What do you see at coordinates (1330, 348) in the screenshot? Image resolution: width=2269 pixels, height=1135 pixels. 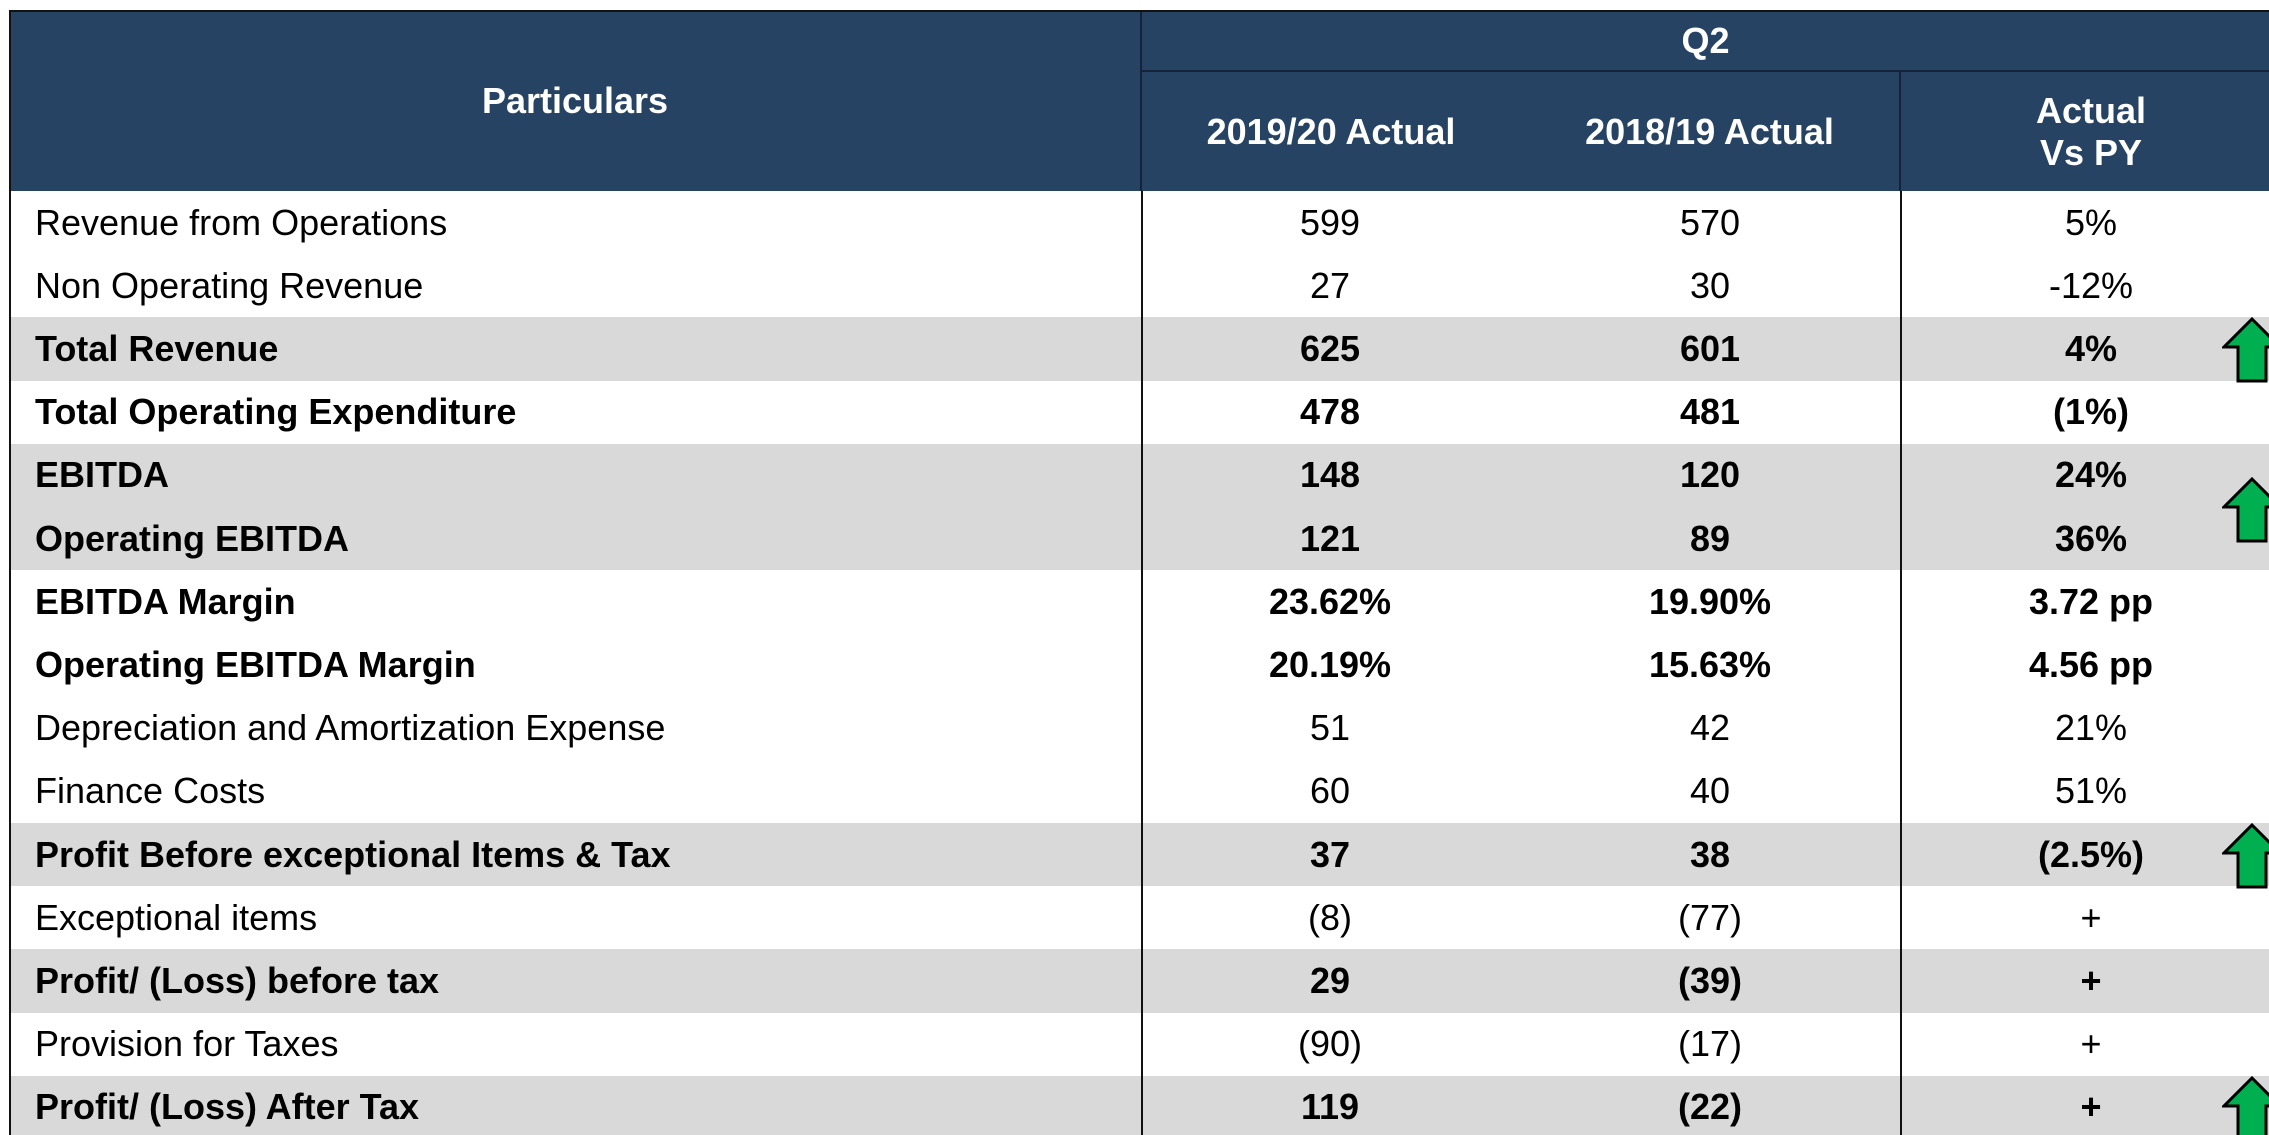 I see `cell-value: 625` at bounding box center [1330, 348].